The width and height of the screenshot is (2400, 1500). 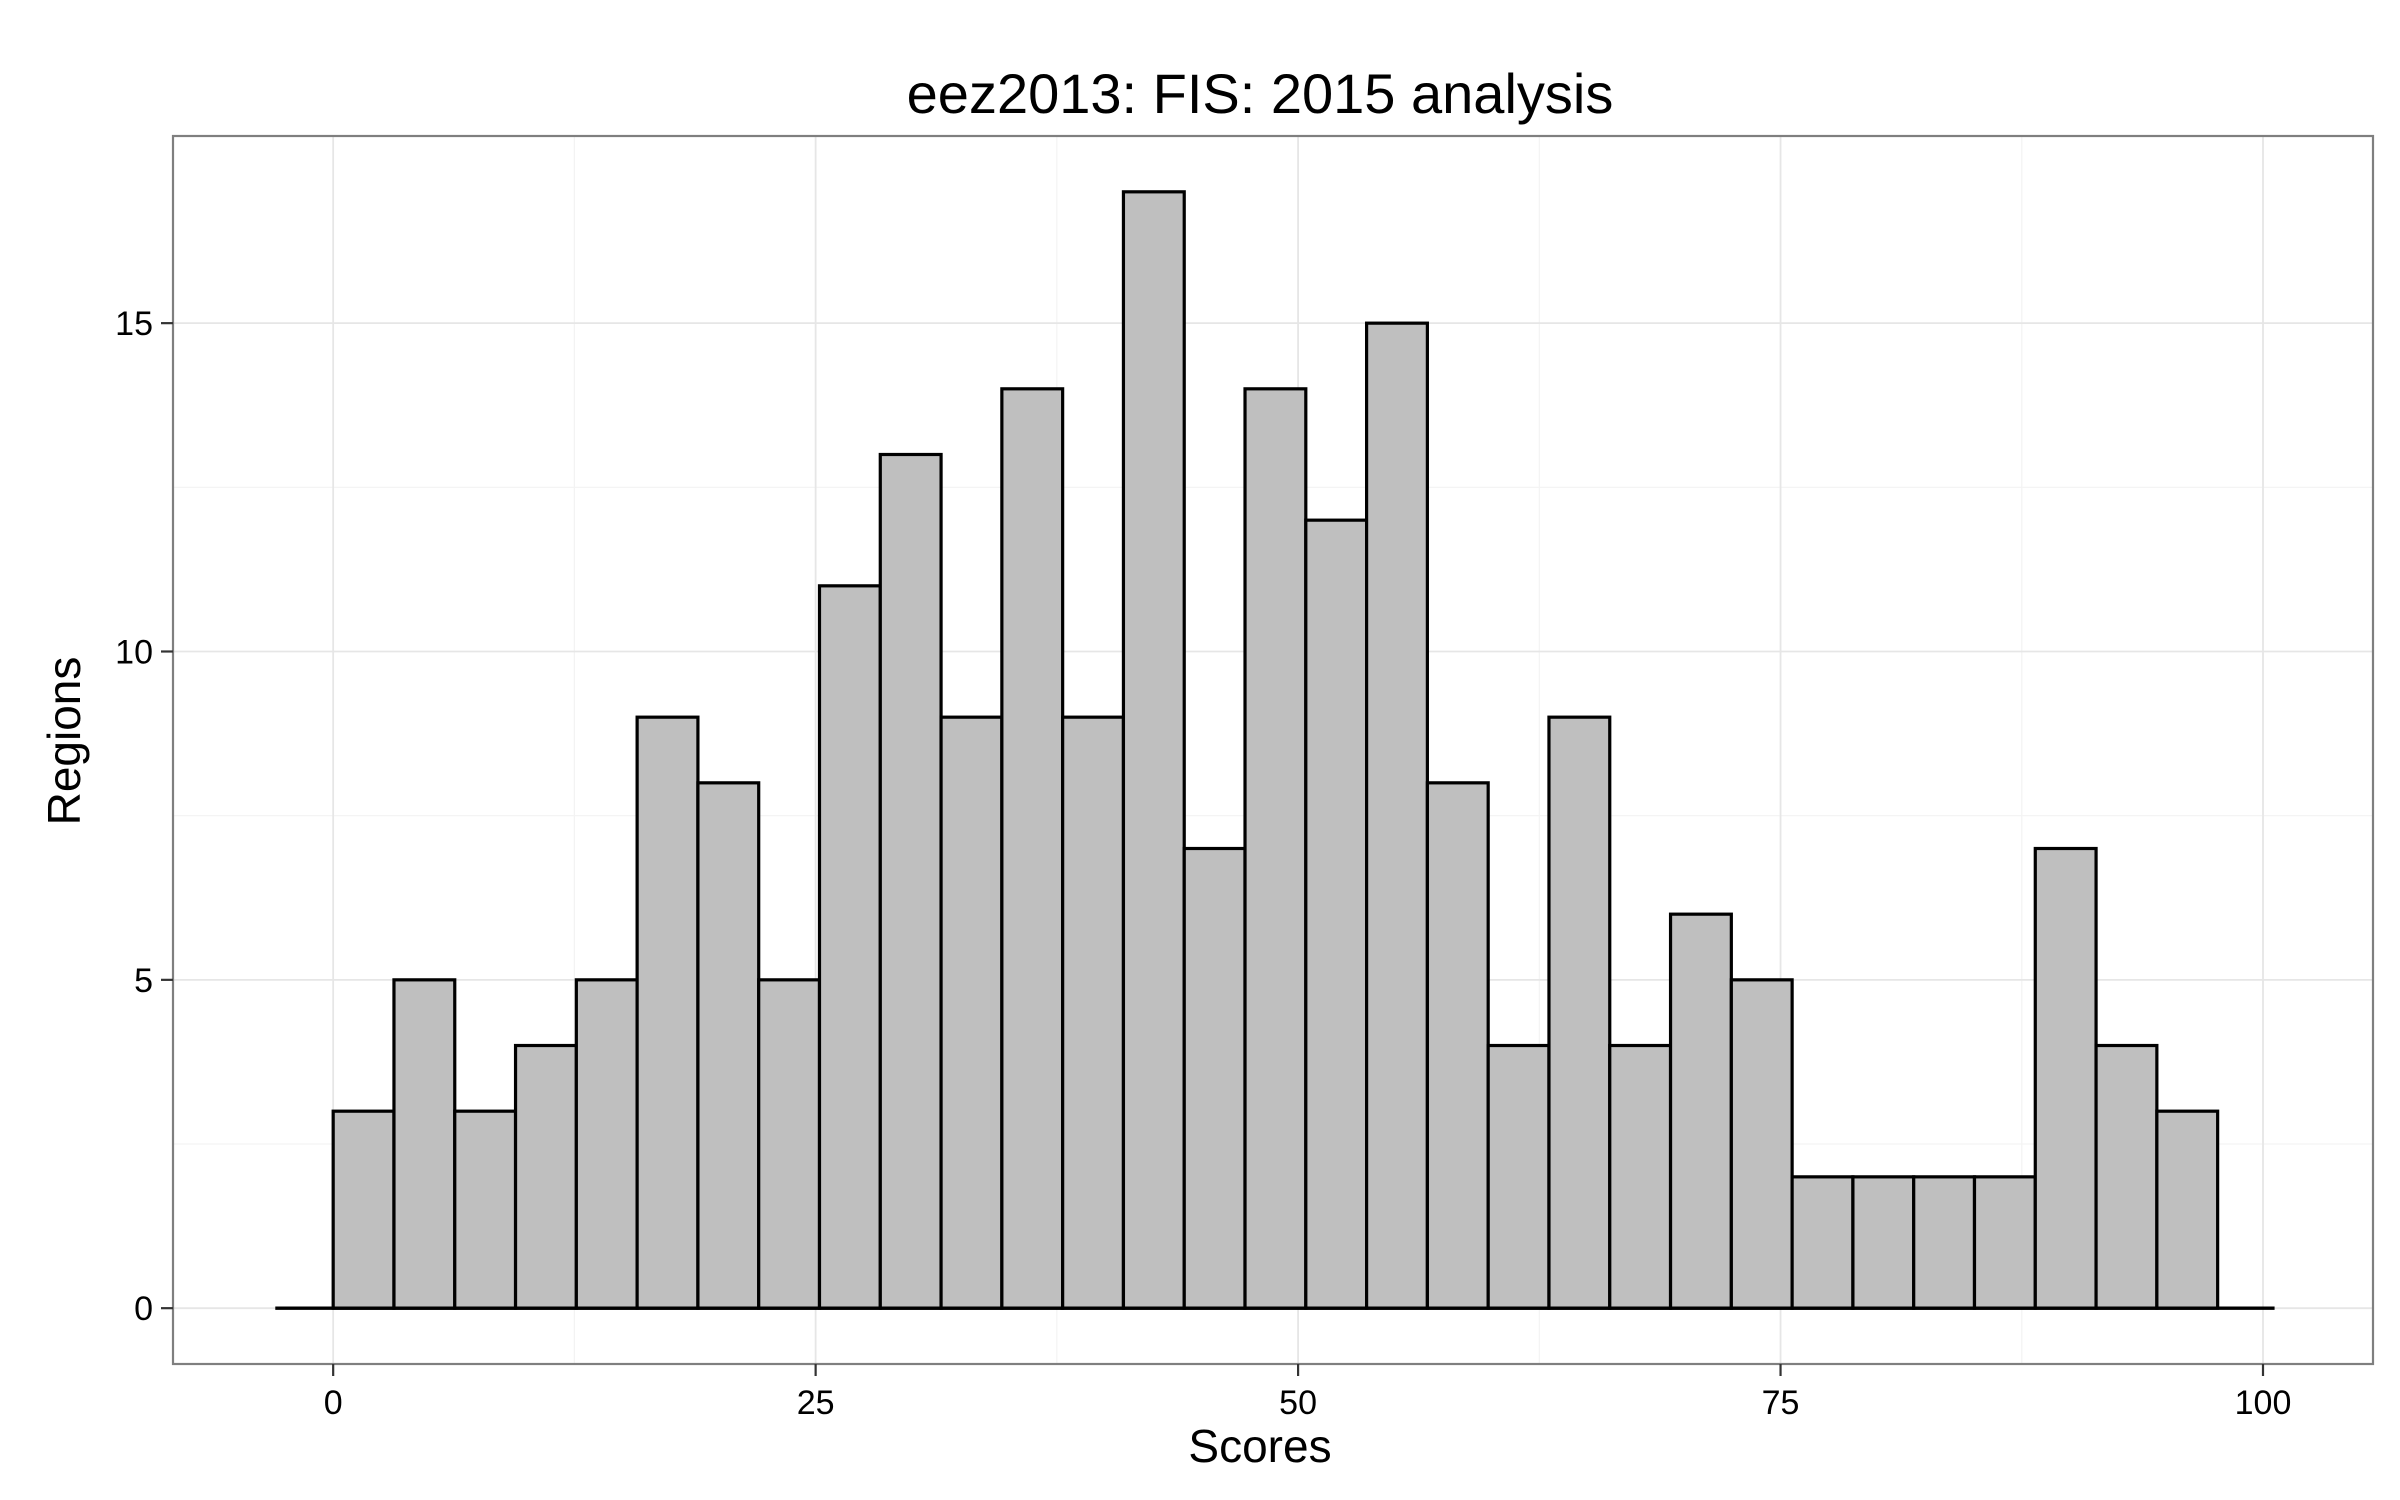 What do you see at coordinates (143, 981) in the screenshot?
I see `y-tick-label: 5` at bounding box center [143, 981].